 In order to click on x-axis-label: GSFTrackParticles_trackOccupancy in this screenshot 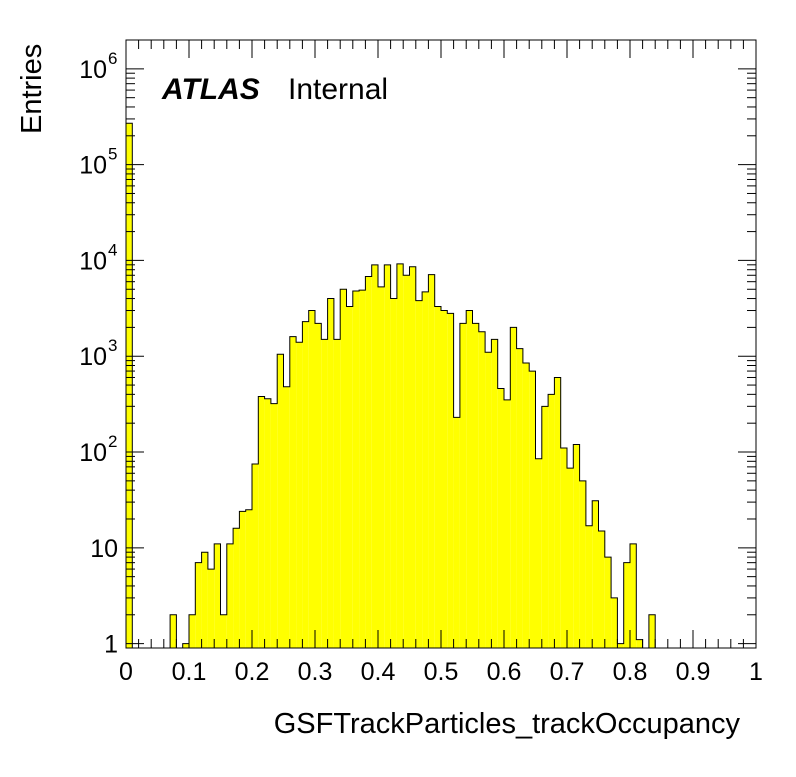, I will do `click(507, 724)`.